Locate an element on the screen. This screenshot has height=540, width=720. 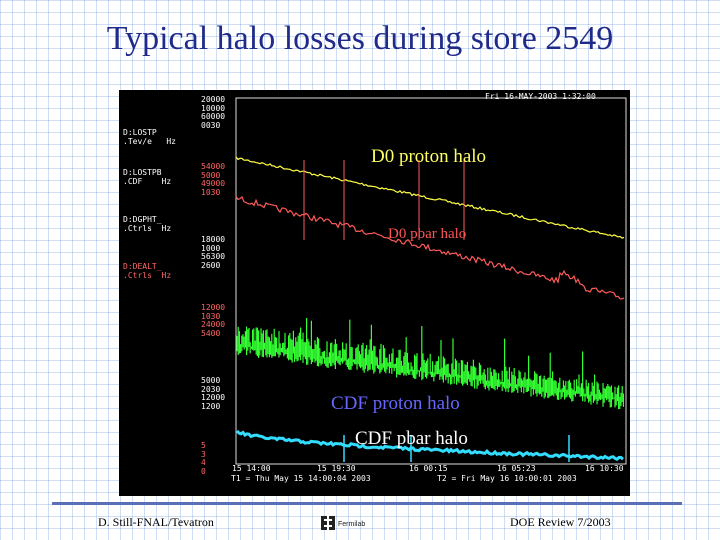
annotation-cdf-proton: CDF proton halo is located at coordinates (395, 403).